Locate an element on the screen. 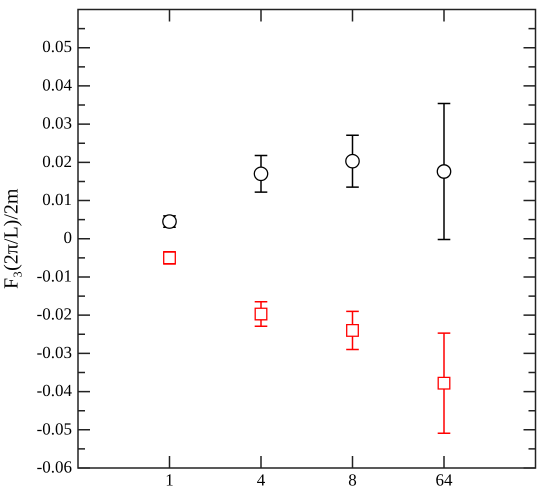  y-tick-label: -0.04 is located at coordinates (54, 390).